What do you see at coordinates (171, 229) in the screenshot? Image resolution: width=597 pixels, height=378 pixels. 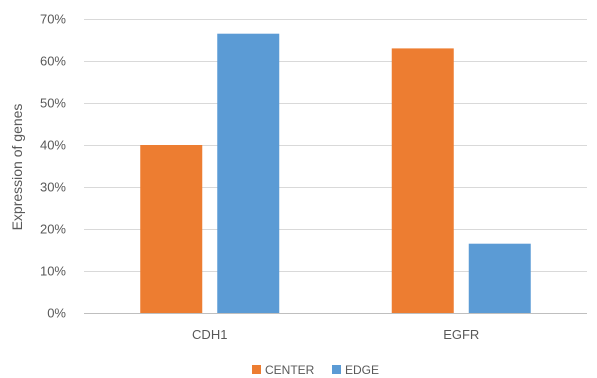 I see `bar-center-cdh1` at bounding box center [171, 229].